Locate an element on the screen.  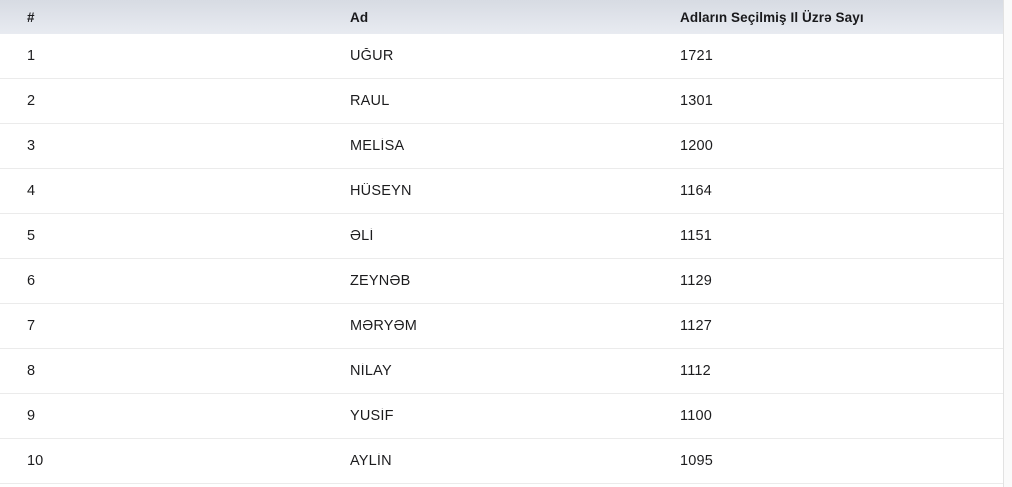
count-cell: 1112 is located at coordinates (695, 371).